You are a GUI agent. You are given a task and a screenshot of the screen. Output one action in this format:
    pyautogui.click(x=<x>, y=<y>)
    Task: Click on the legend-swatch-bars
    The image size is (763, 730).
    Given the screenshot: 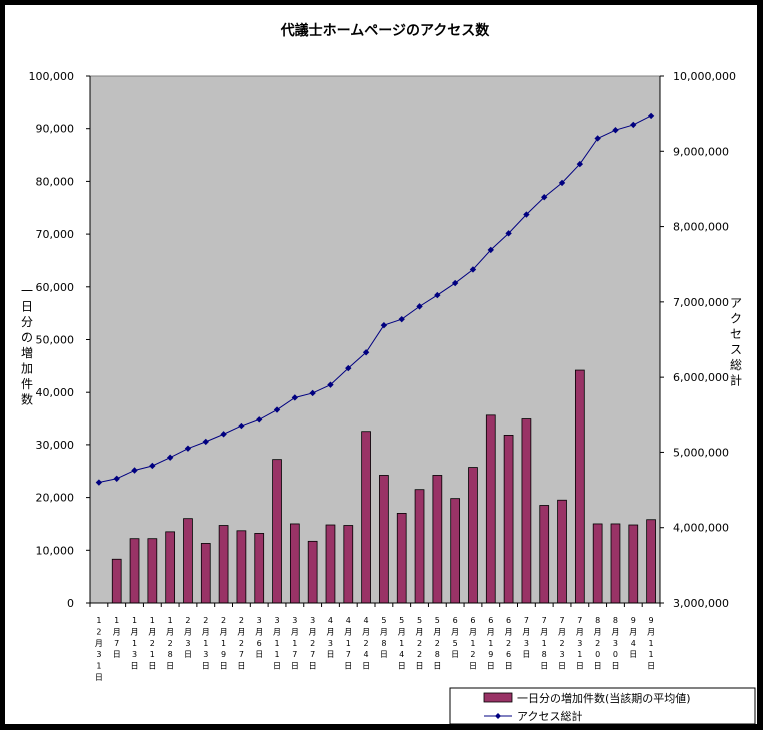 What is the action you would take?
    pyautogui.click(x=498, y=697)
    